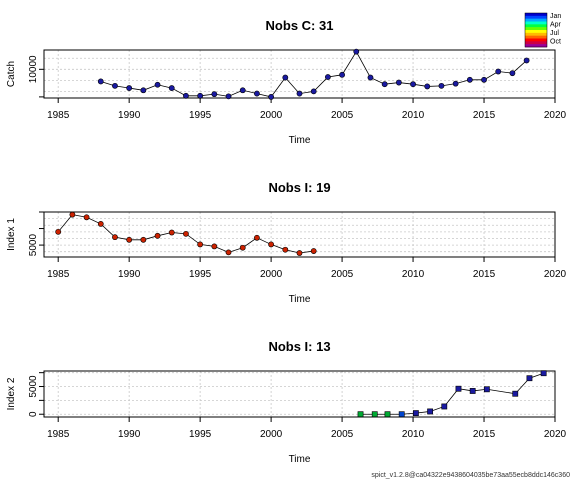  Describe the element at coordinates (554, 33) in the screenshot. I see `legend-month-label: Jul` at that location.